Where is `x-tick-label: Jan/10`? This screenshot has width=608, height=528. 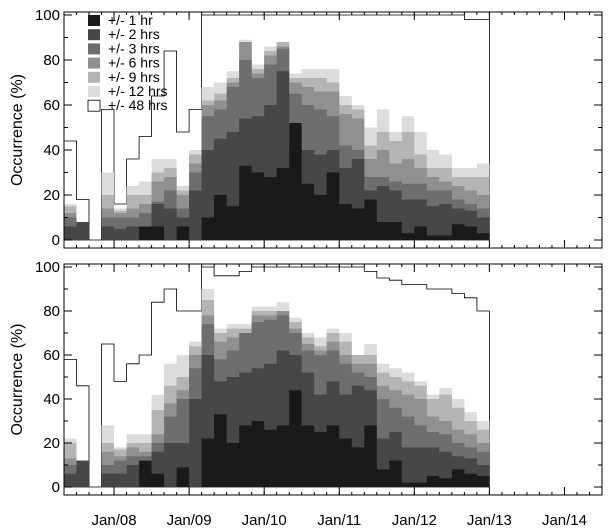 x-tick-label: Jan/10 is located at coordinates (264, 520).